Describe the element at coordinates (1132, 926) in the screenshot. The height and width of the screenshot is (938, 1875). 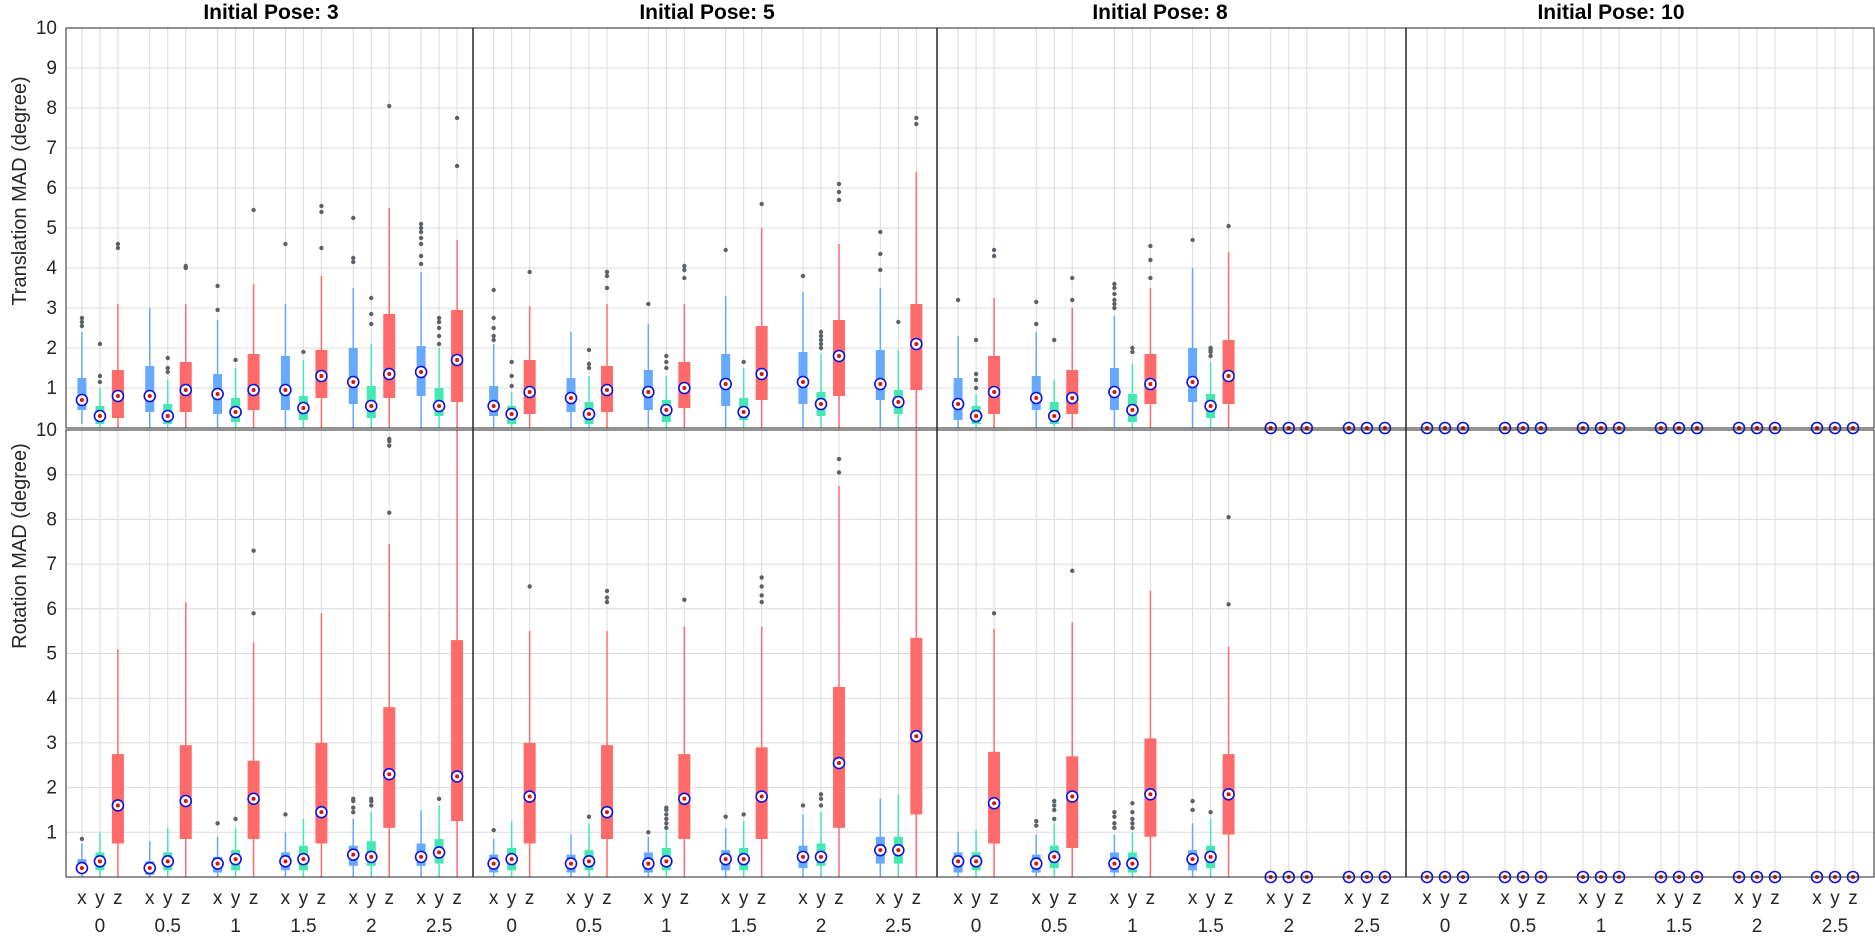
I see `x-tick-label-noise: 1` at that location.